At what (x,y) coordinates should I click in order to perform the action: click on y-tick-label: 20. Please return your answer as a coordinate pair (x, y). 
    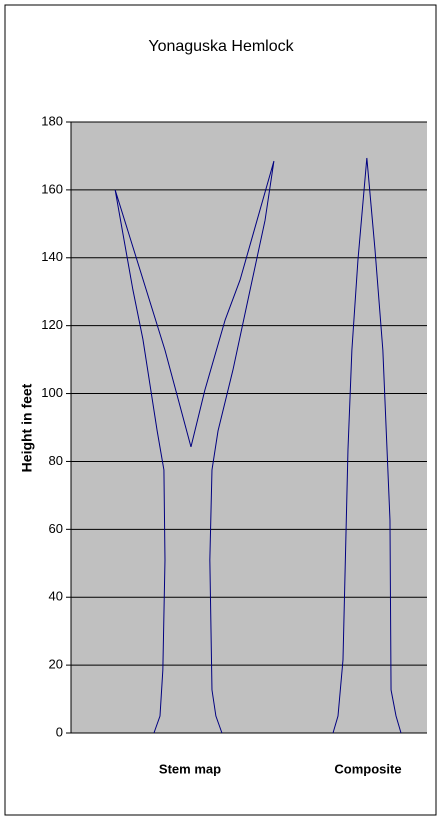
    Looking at the image, I should click on (56, 664).